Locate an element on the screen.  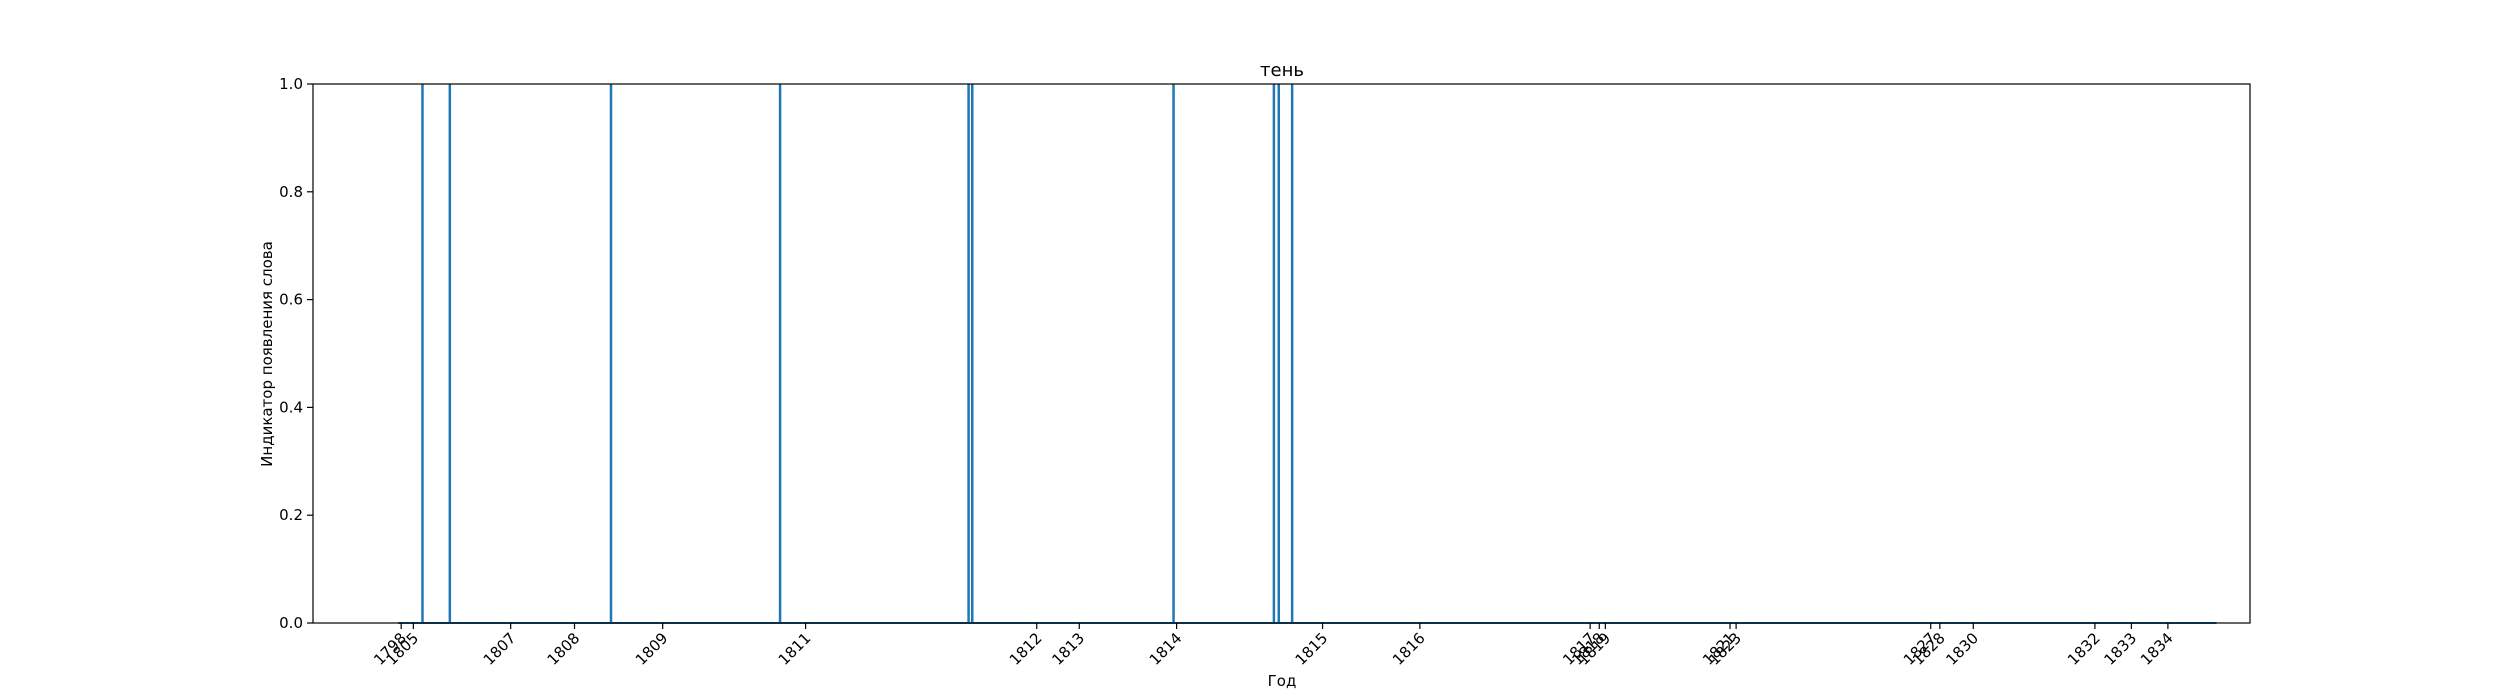
x-tick-label: 1823 is located at coordinates (1725, 649).